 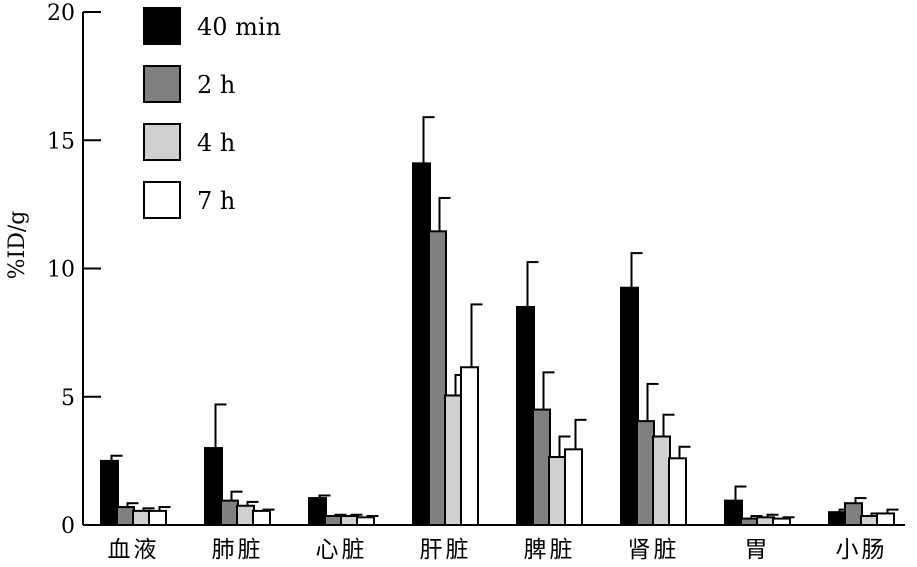 What do you see at coordinates (238, 550) in the screenshot?
I see `x-tick-label: 肺脏` at bounding box center [238, 550].